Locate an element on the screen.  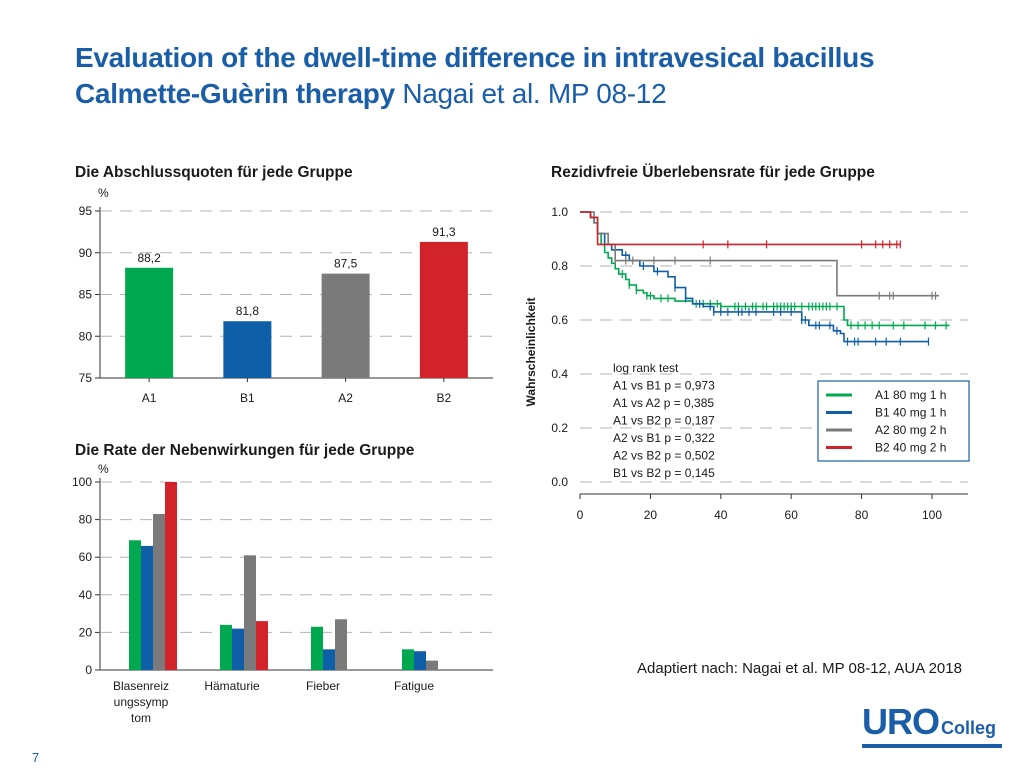
completion-y-unit: % is located at coordinates (103, 193).